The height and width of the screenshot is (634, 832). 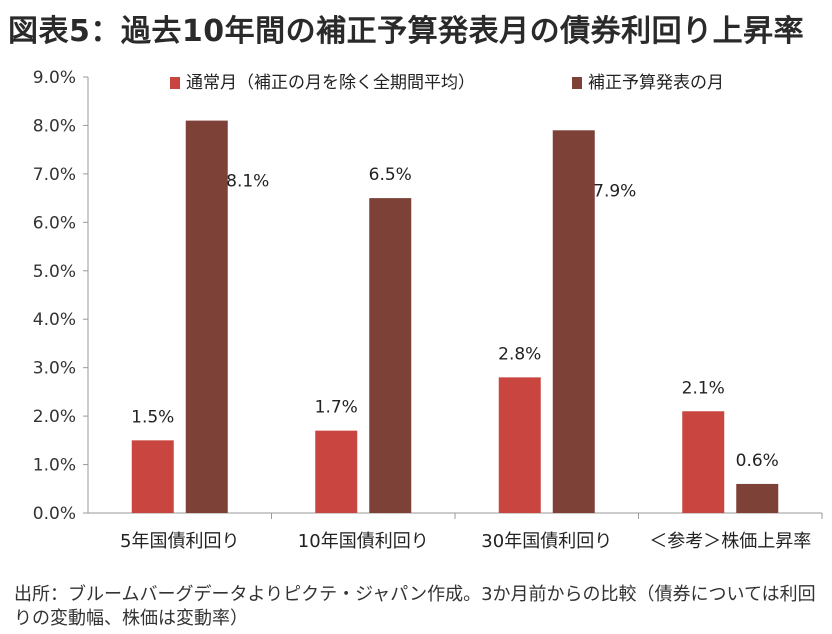 I want to click on legend-label: 補正予算発表の月, so click(x=656, y=83).